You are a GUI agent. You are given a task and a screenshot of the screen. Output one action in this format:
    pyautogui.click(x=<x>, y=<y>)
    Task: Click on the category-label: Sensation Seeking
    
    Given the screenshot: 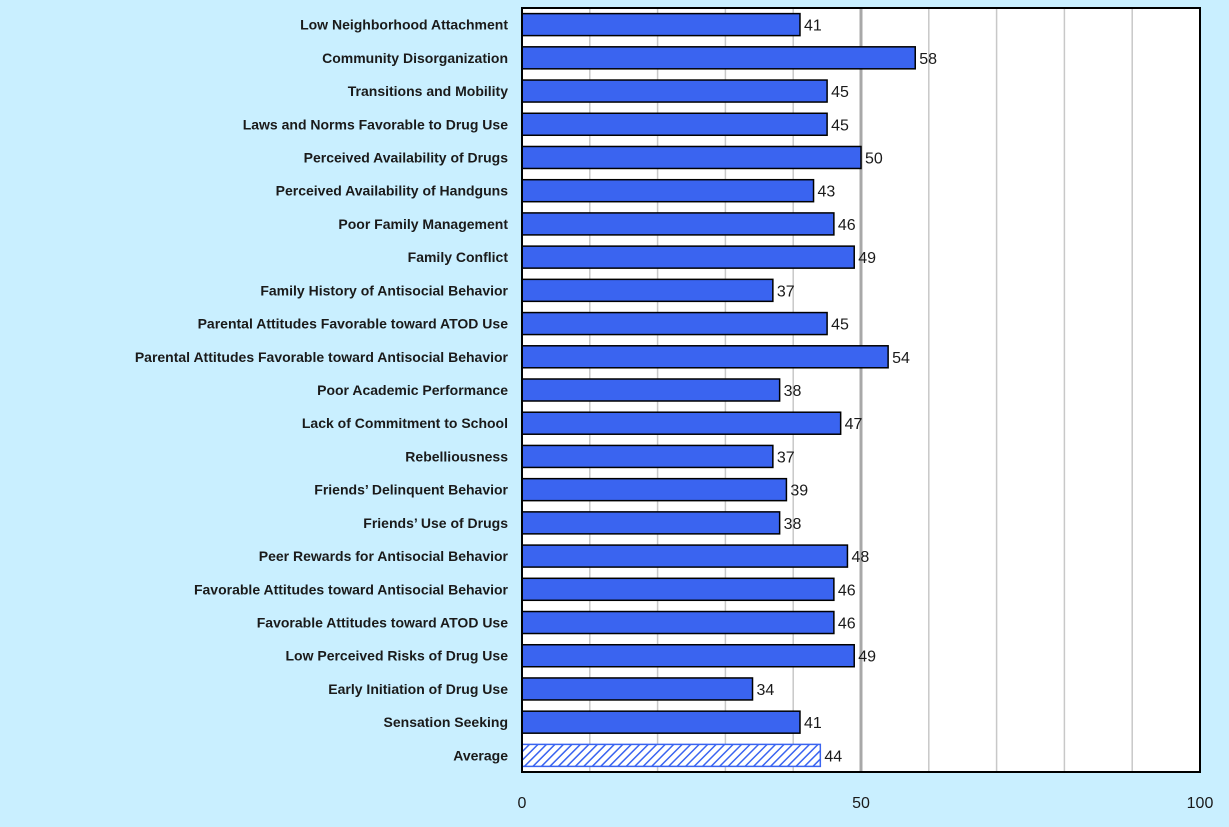 What is the action you would take?
    pyautogui.click(x=446, y=722)
    